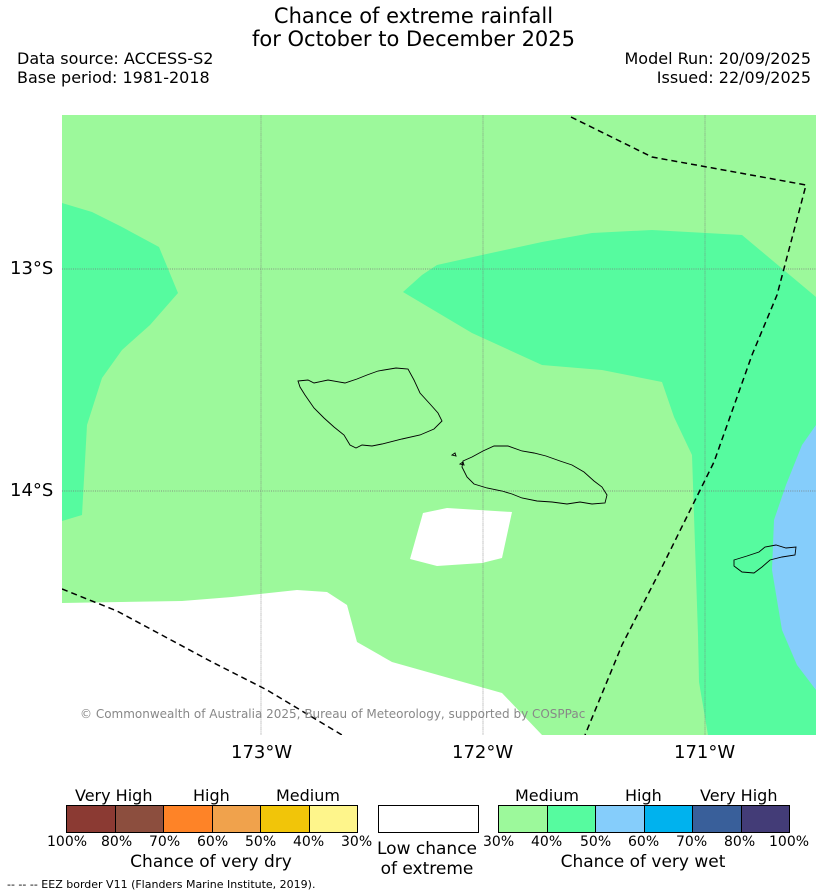  Describe the element at coordinates (115, 58) in the screenshot. I see `data-source: Data source: ACCESS-S2` at that location.